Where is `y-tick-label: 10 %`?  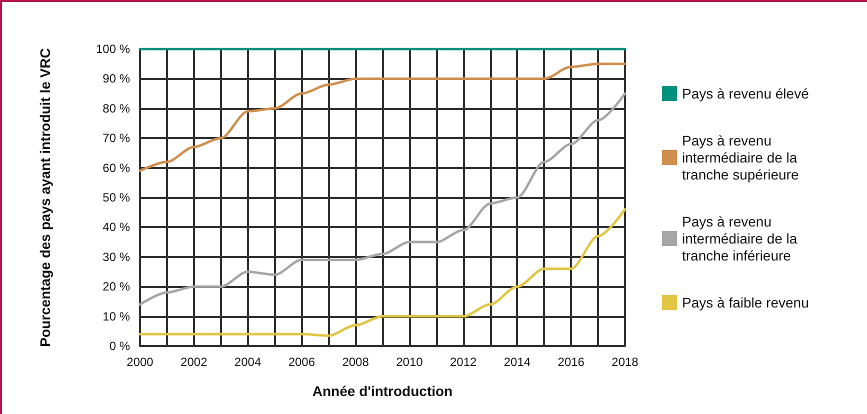
y-tick-label: 10 % is located at coordinates (116, 316).